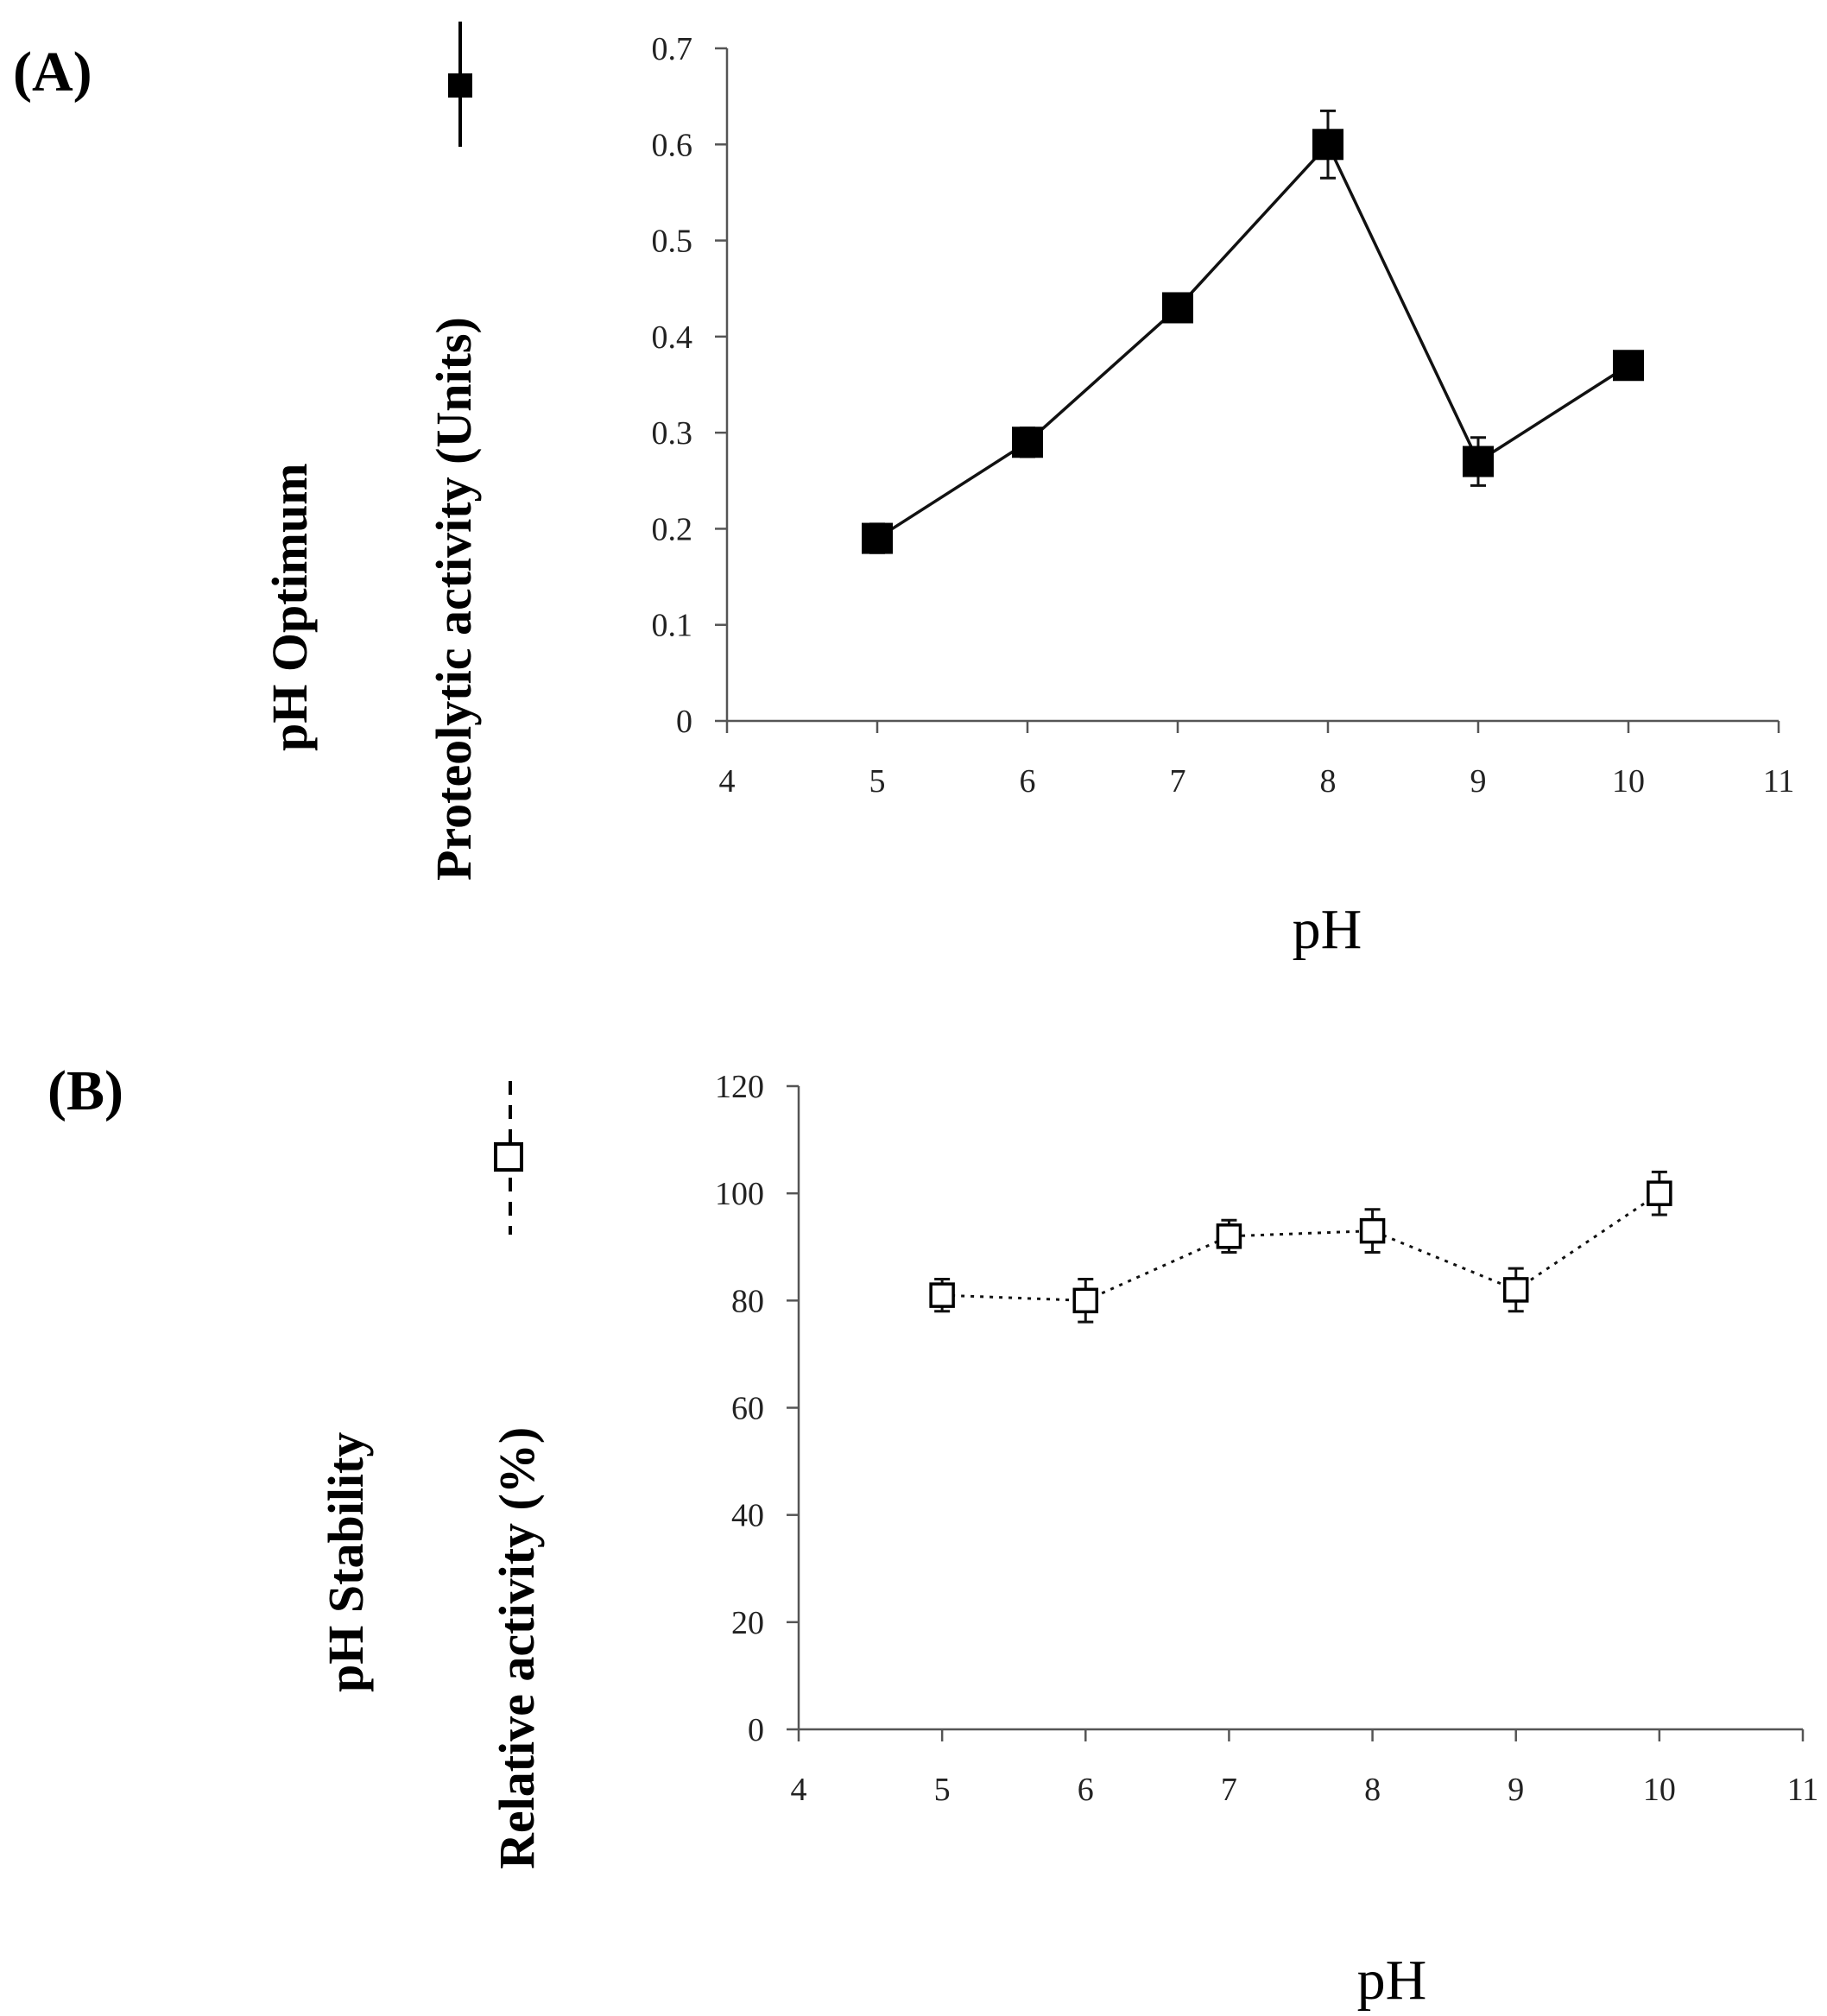  I want to click on panel-a-x-tick-label: 5, so click(877, 781).